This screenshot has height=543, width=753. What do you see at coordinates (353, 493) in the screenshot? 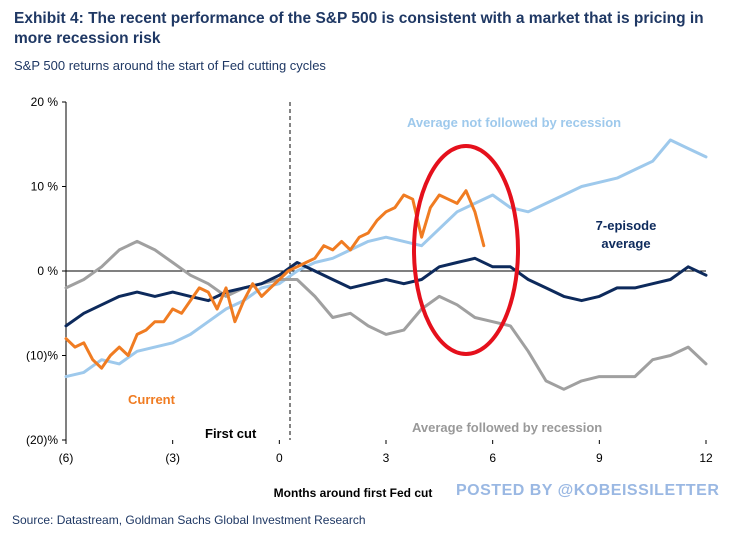
I see `x-axis-label: Months around first Fed cut` at bounding box center [353, 493].